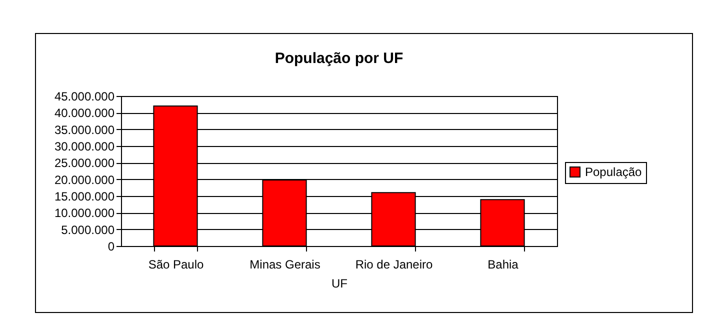 This screenshot has width=701, height=324. What do you see at coordinates (176, 265) in the screenshot?
I see `x-tick-label: São Paulo` at bounding box center [176, 265].